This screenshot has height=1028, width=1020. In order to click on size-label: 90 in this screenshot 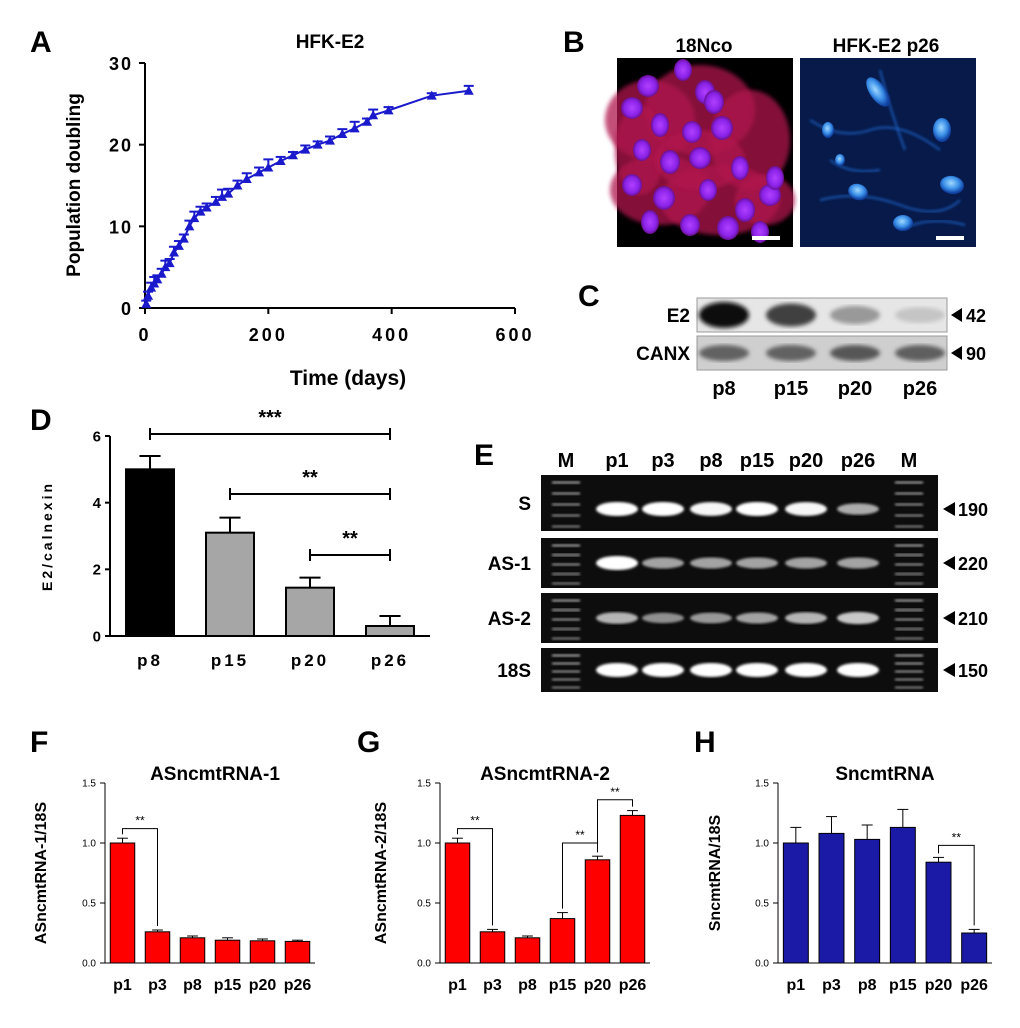, I will do `click(976, 354)`.